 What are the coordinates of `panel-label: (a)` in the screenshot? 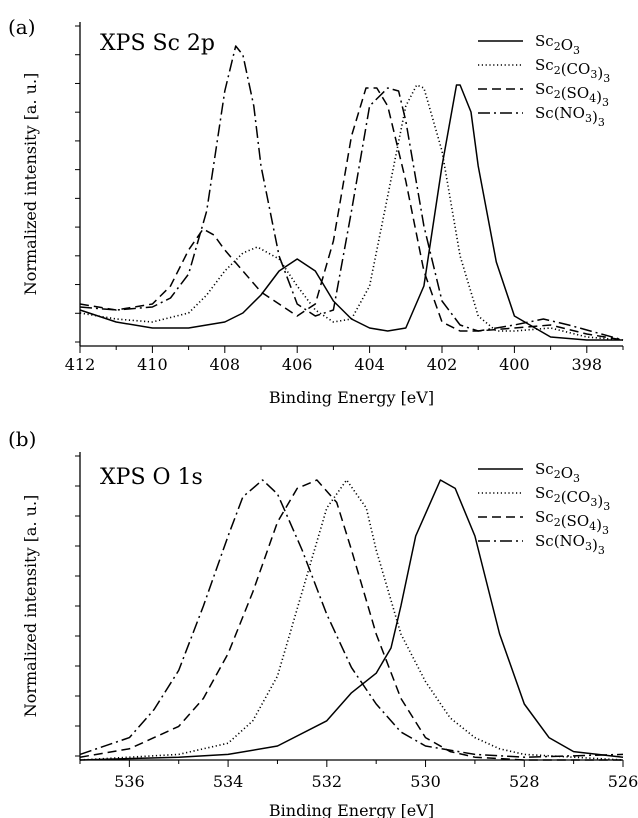 It's located at (22, 27).